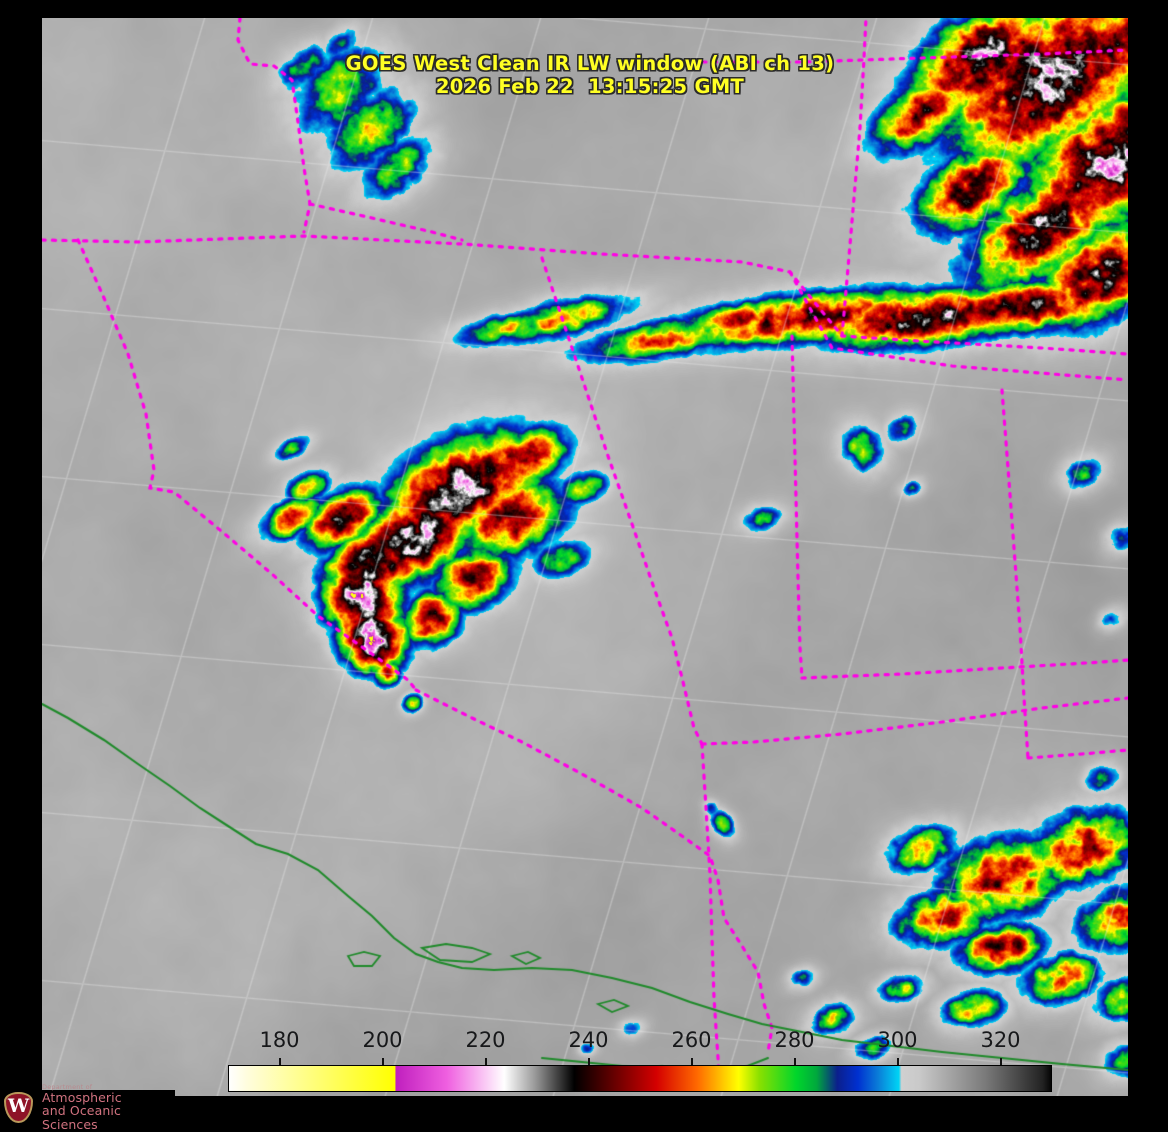 This screenshot has width=1168, height=1132. I want to click on colorbar-label-300: 300, so click(897, 1040).